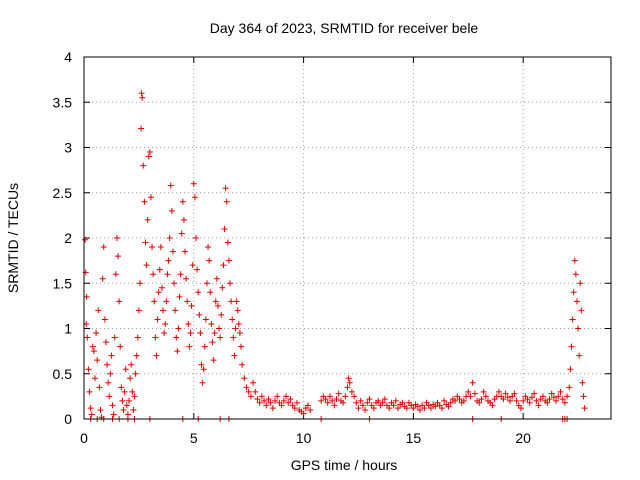 This screenshot has width=640, height=480. What do you see at coordinates (523, 438) in the screenshot?
I see `x-tick-label: 20` at bounding box center [523, 438].